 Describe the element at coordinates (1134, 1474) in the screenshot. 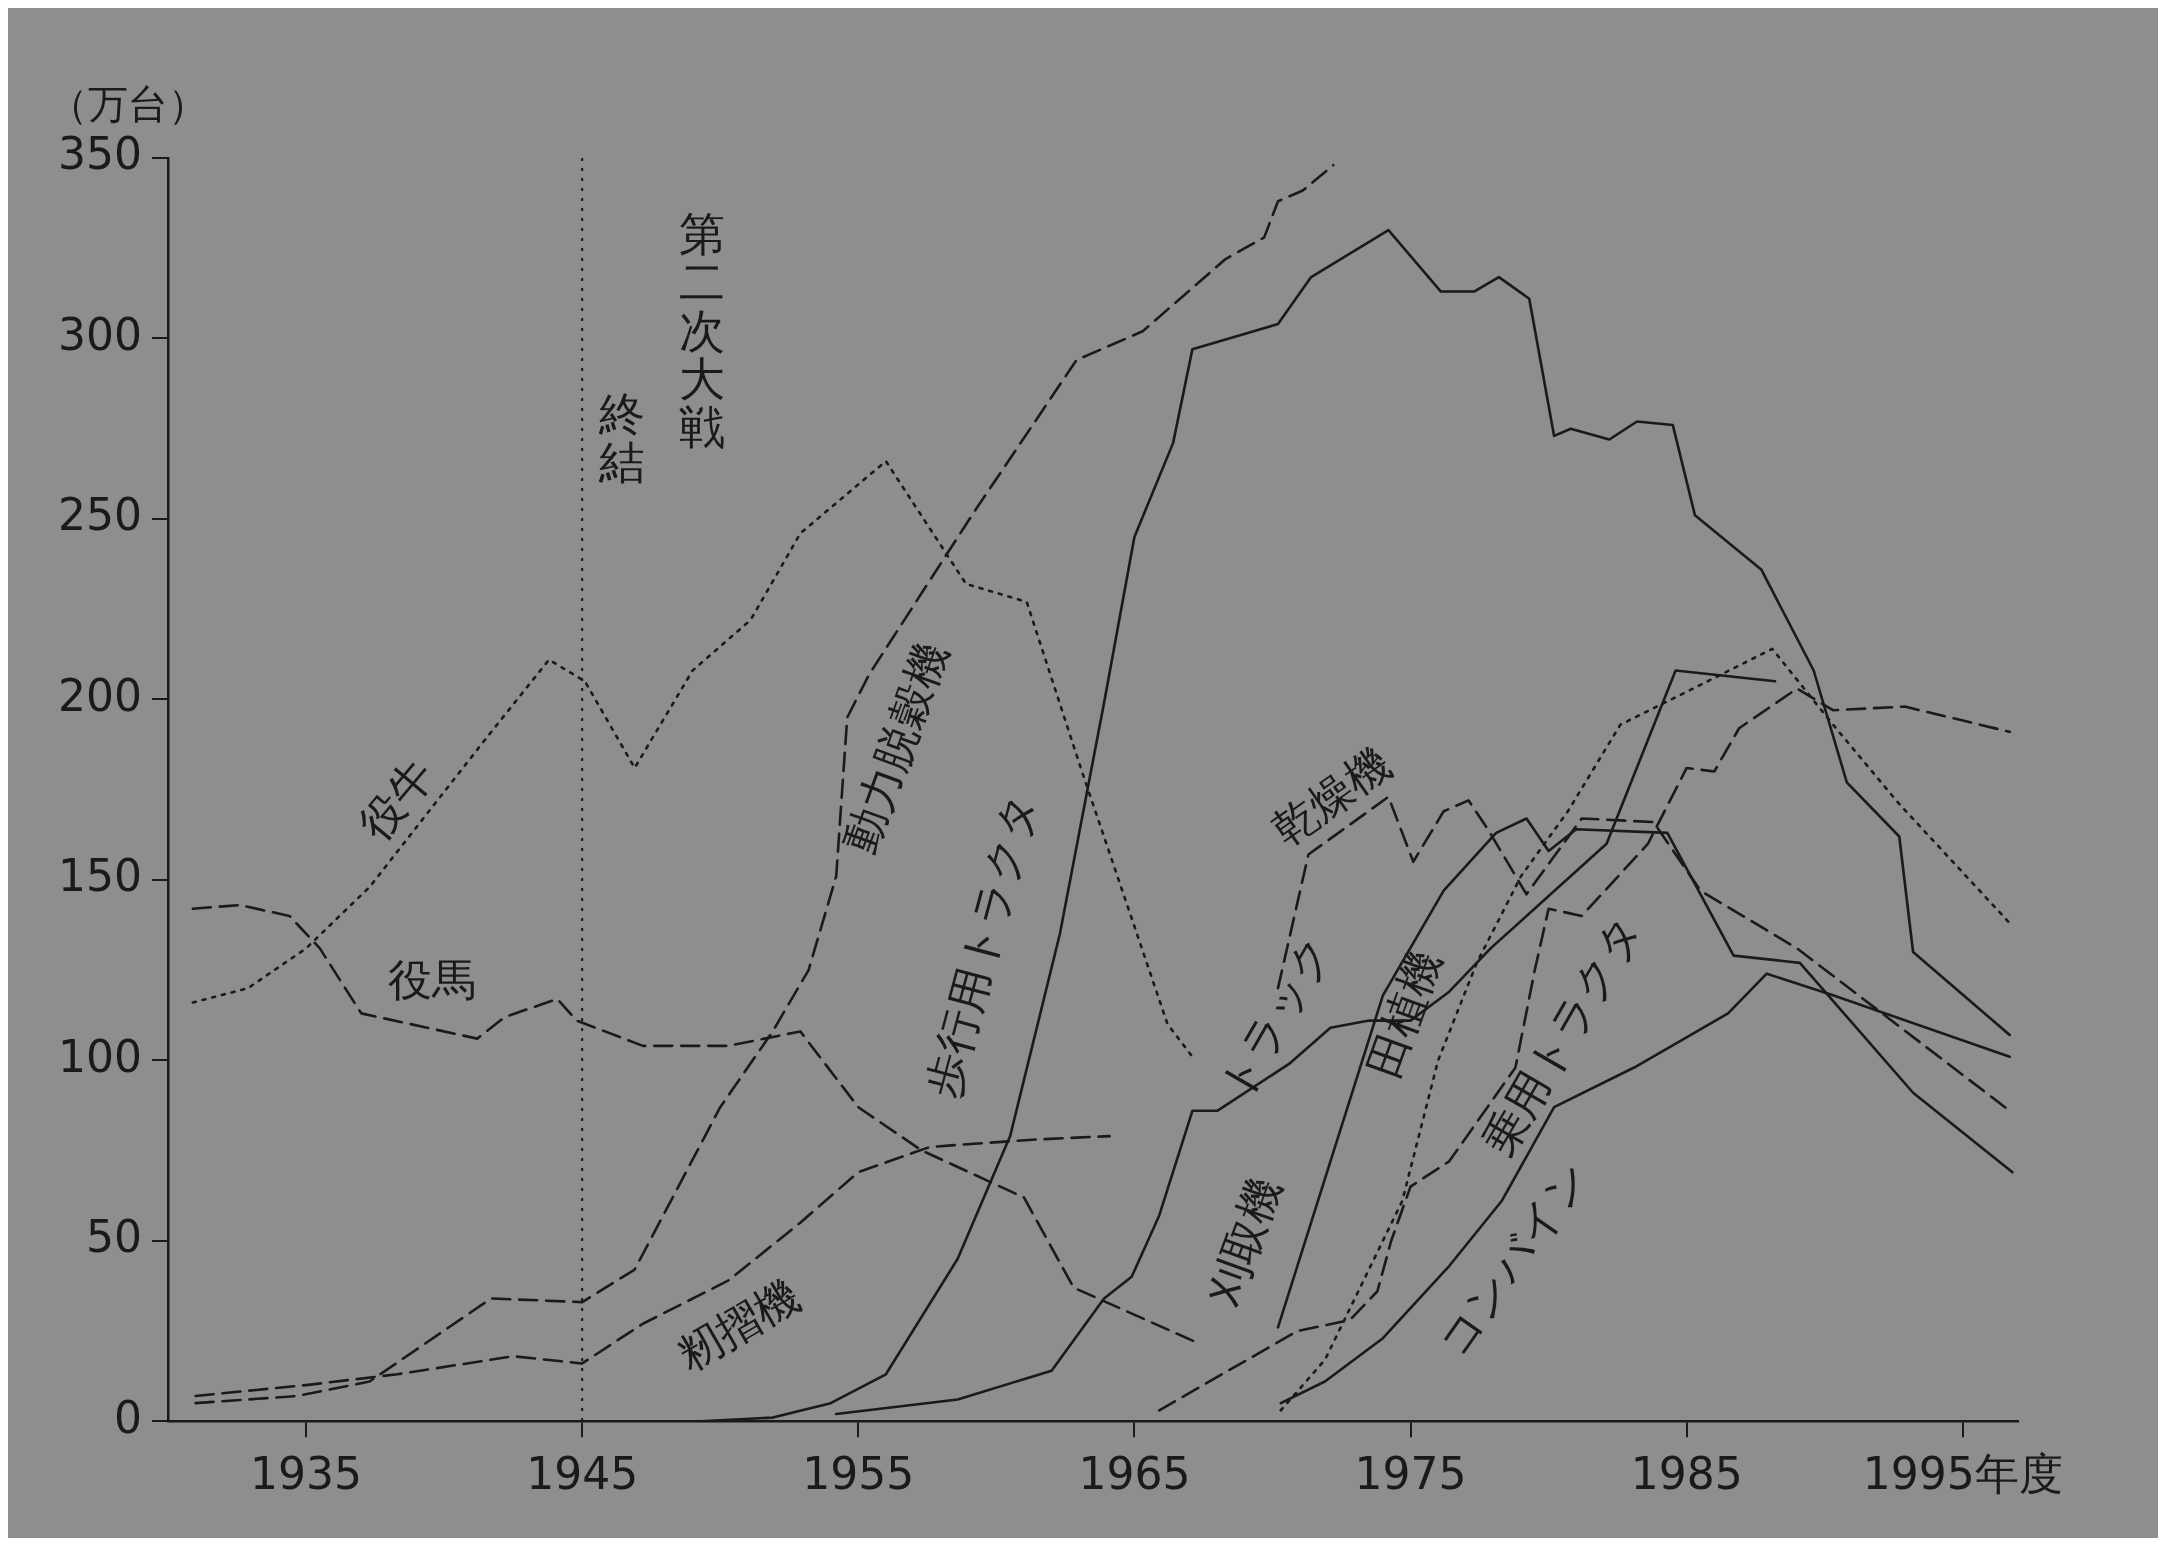

I see `x-tick-label: 1965` at that location.